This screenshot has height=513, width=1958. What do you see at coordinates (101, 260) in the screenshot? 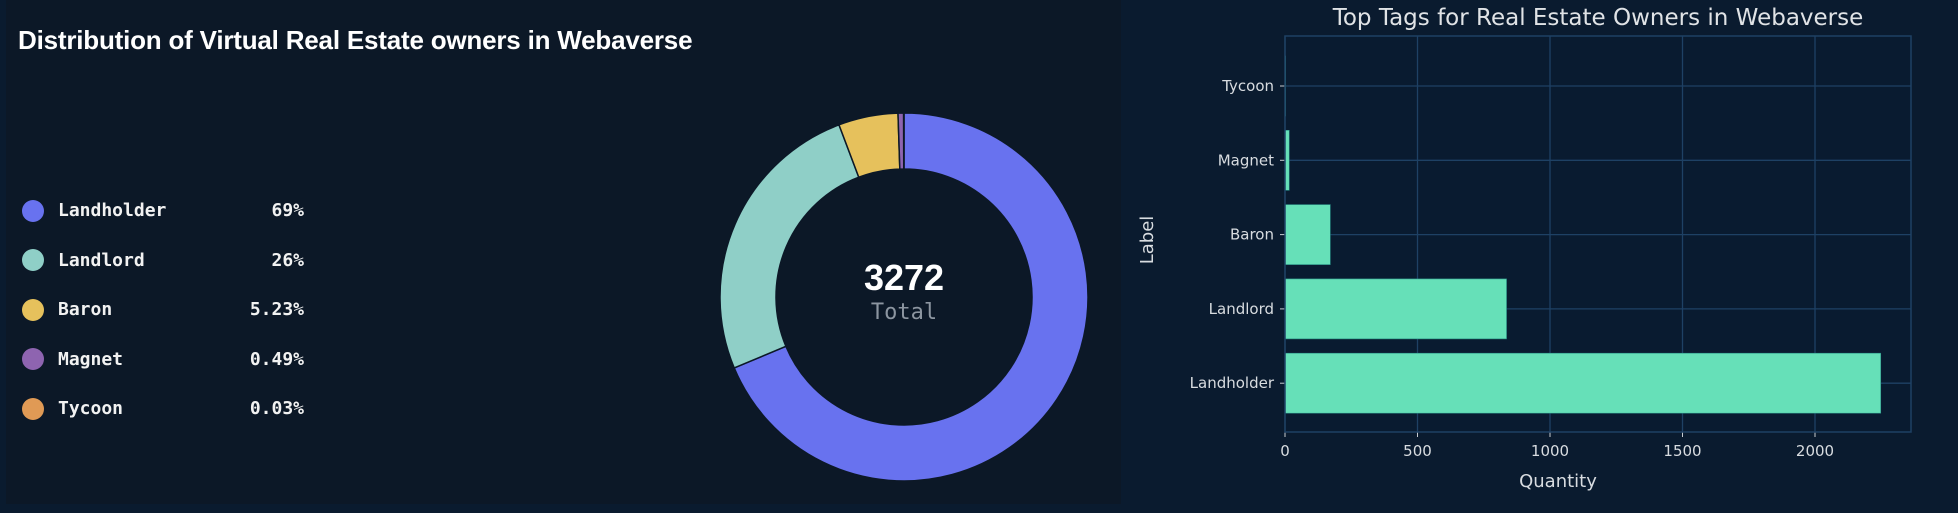
I see `legend-label: Landlord` at bounding box center [101, 260].